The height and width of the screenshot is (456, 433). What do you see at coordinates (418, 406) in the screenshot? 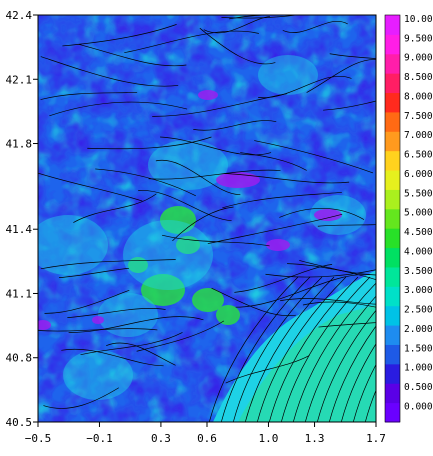
I see `colorbar-label: 0.000` at bounding box center [418, 406].